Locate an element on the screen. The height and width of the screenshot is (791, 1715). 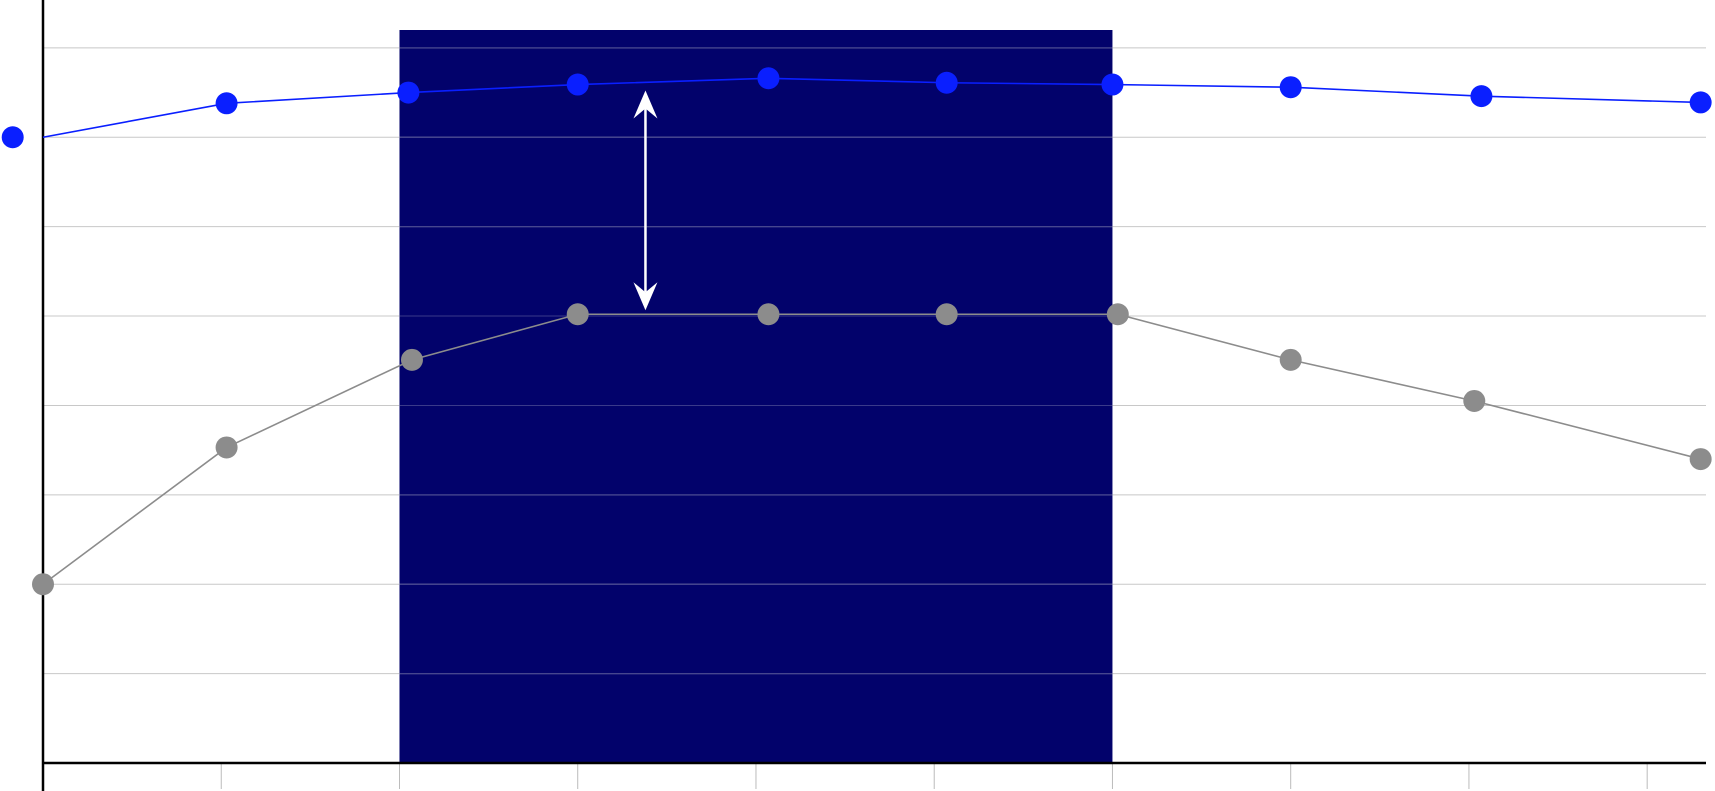
arrow-head-down is located at coordinates (645, 296).